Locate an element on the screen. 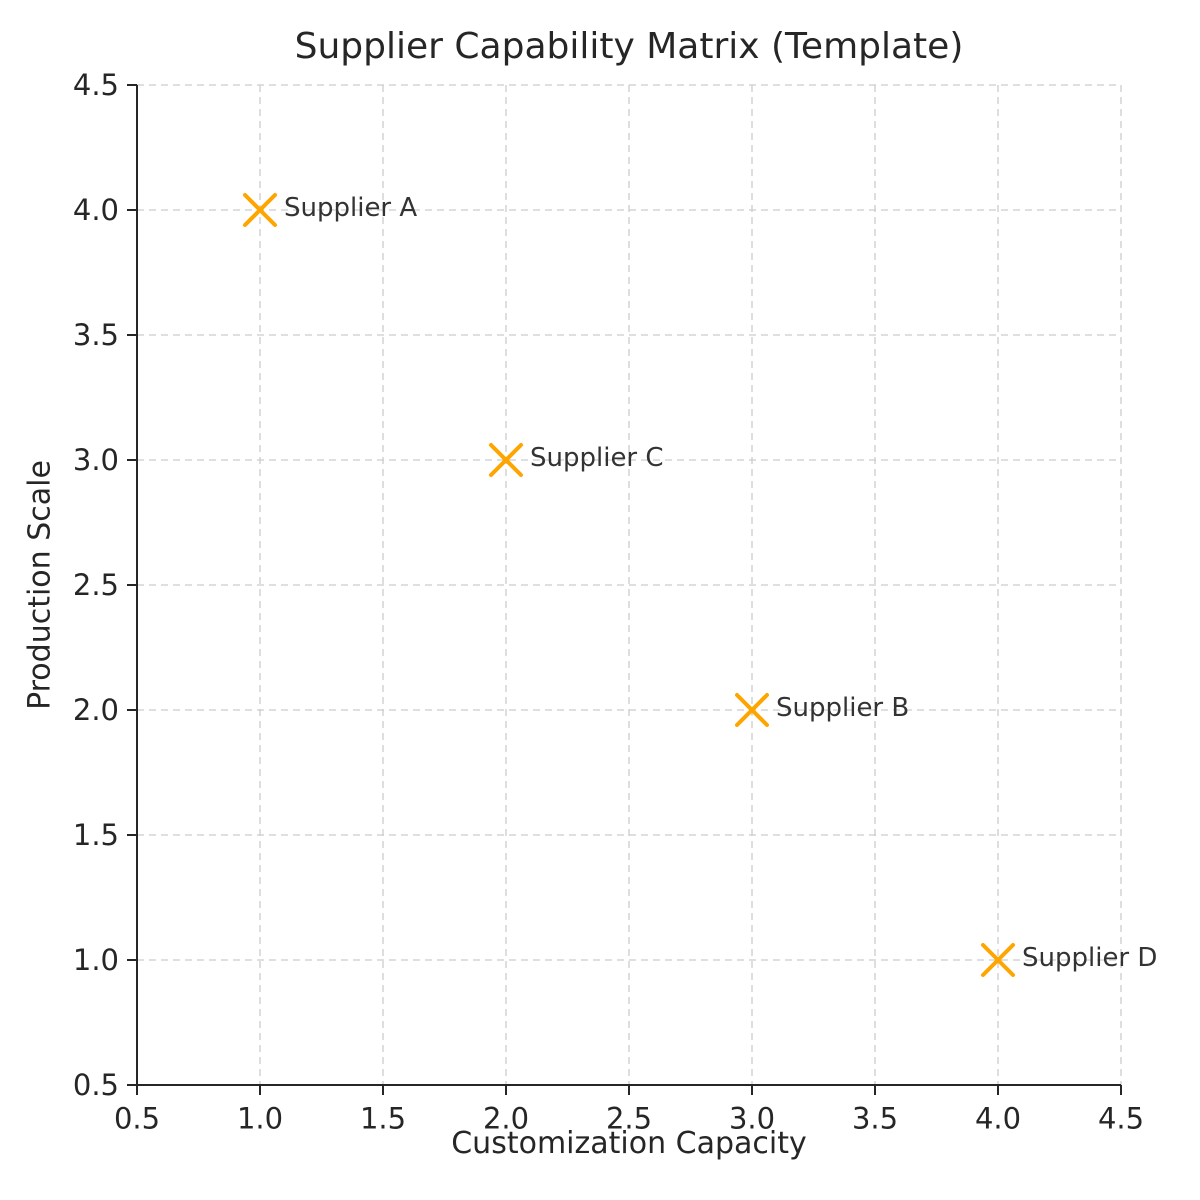  x-tick-label: 1.5 is located at coordinates (383, 1119).